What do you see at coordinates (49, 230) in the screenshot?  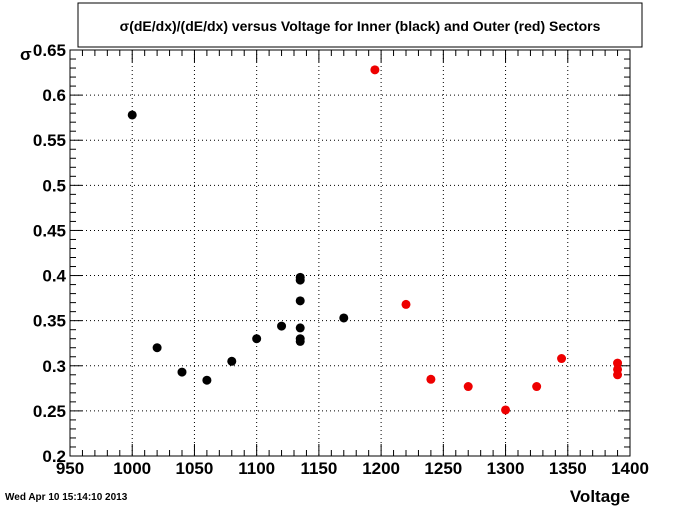 I see `y-tick-label: 0.45` at bounding box center [49, 230].